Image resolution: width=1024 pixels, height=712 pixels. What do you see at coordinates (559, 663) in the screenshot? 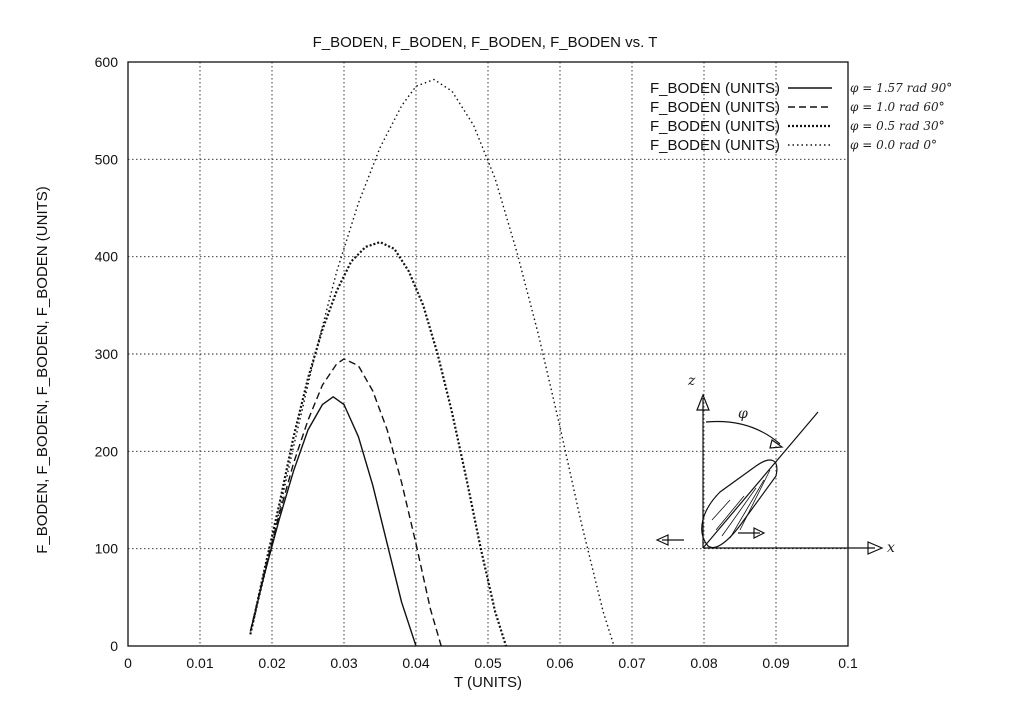
I see `x-tick-label: 0.06` at bounding box center [559, 663].